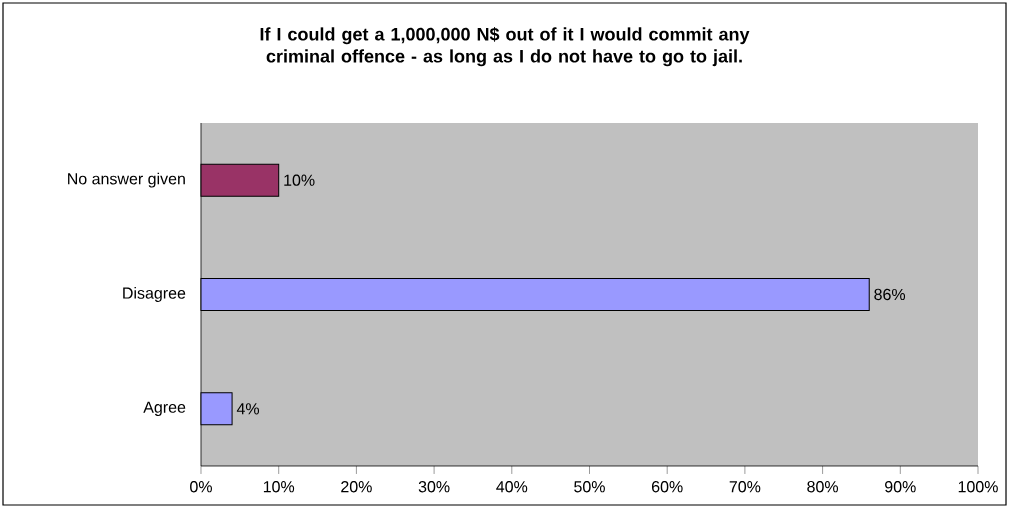 This screenshot has width=1009, height=506. What do you see at coordinates (201, 487) in the screenshot?
I see `x-tick-label: 0%` at bounding box center [201, 487].